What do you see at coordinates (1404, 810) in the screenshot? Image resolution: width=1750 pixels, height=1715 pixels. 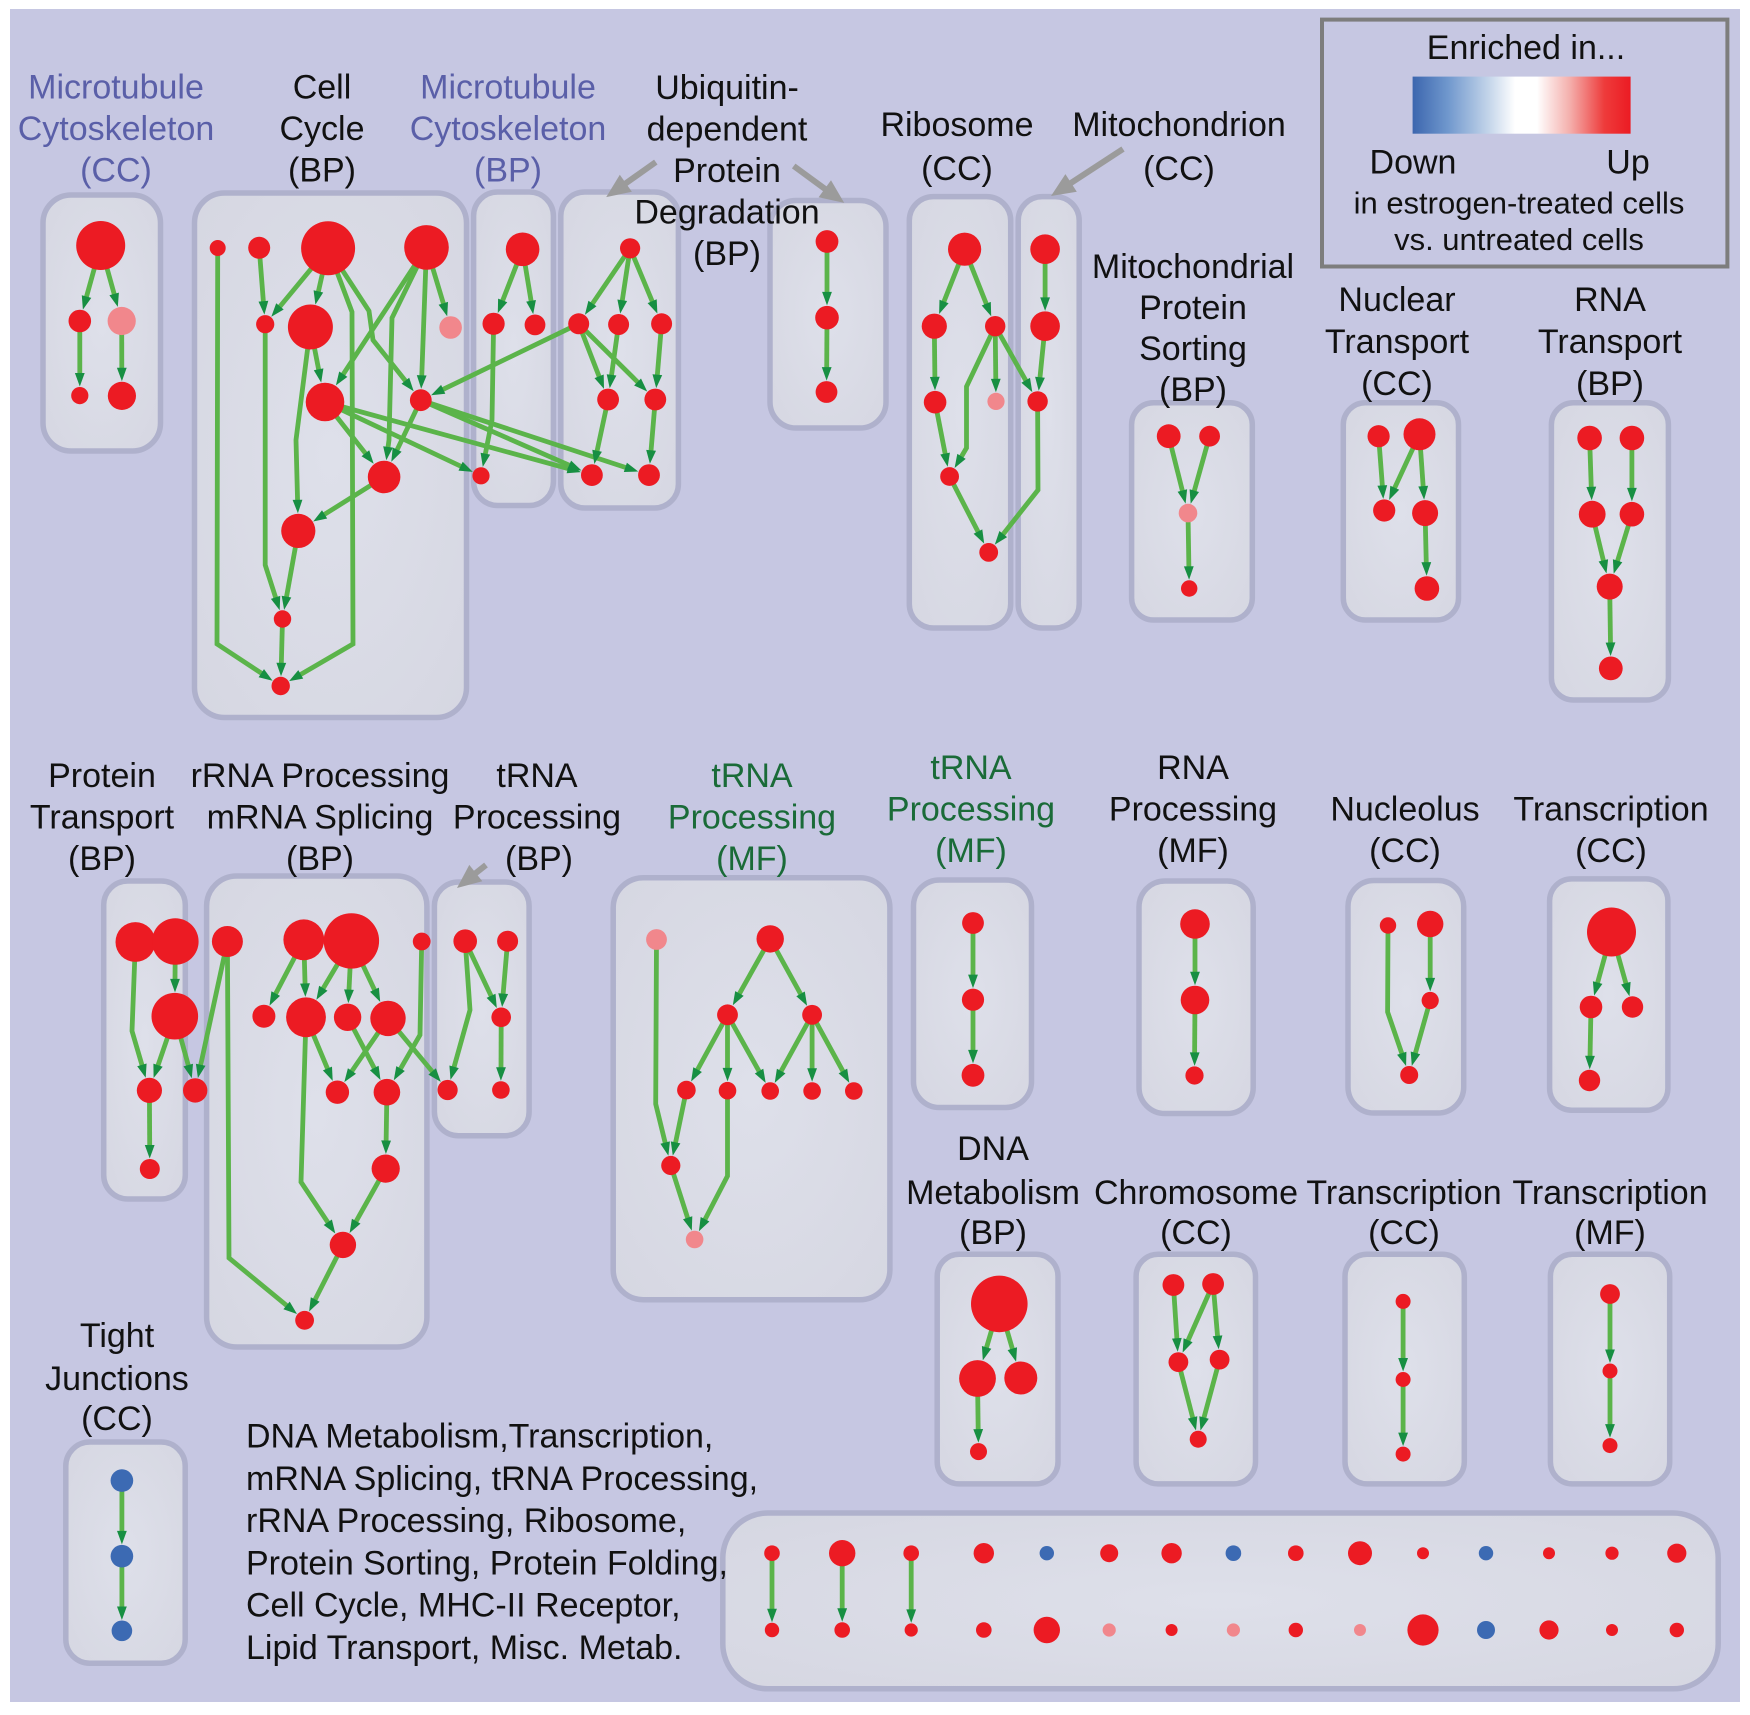 I see `svg-text: Nucleolus` at bounding box center [1404, 810].